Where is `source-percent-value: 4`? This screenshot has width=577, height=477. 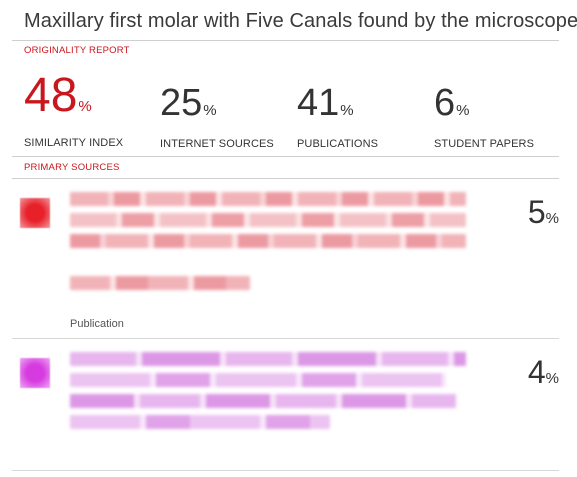 source-percent-value: 4 is located at coordinates (536, 372).